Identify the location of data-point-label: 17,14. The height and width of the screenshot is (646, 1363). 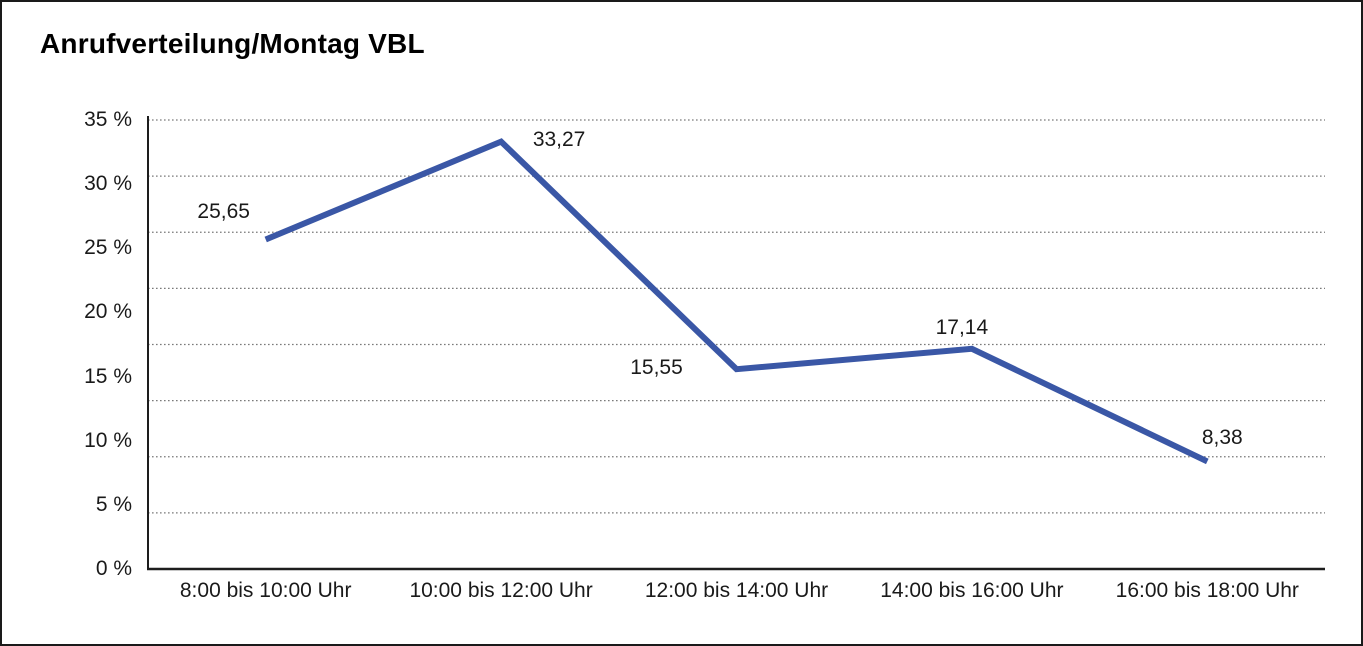
(962, 327).